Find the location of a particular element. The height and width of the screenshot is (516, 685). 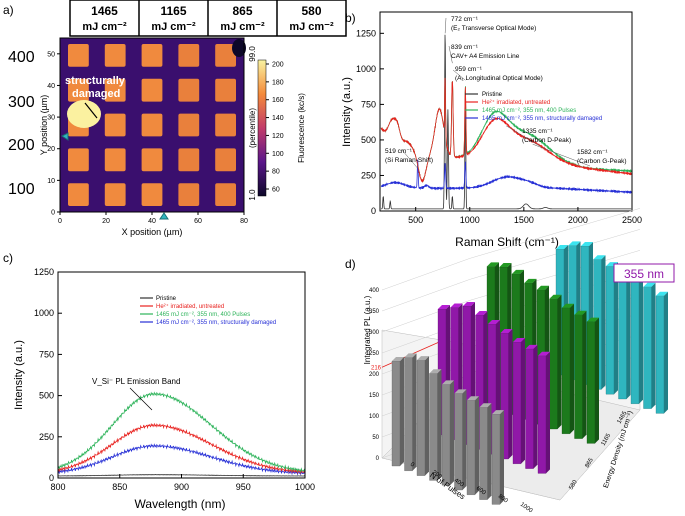

raman-xtick-label: 500 is located at coordinates (415, 220).